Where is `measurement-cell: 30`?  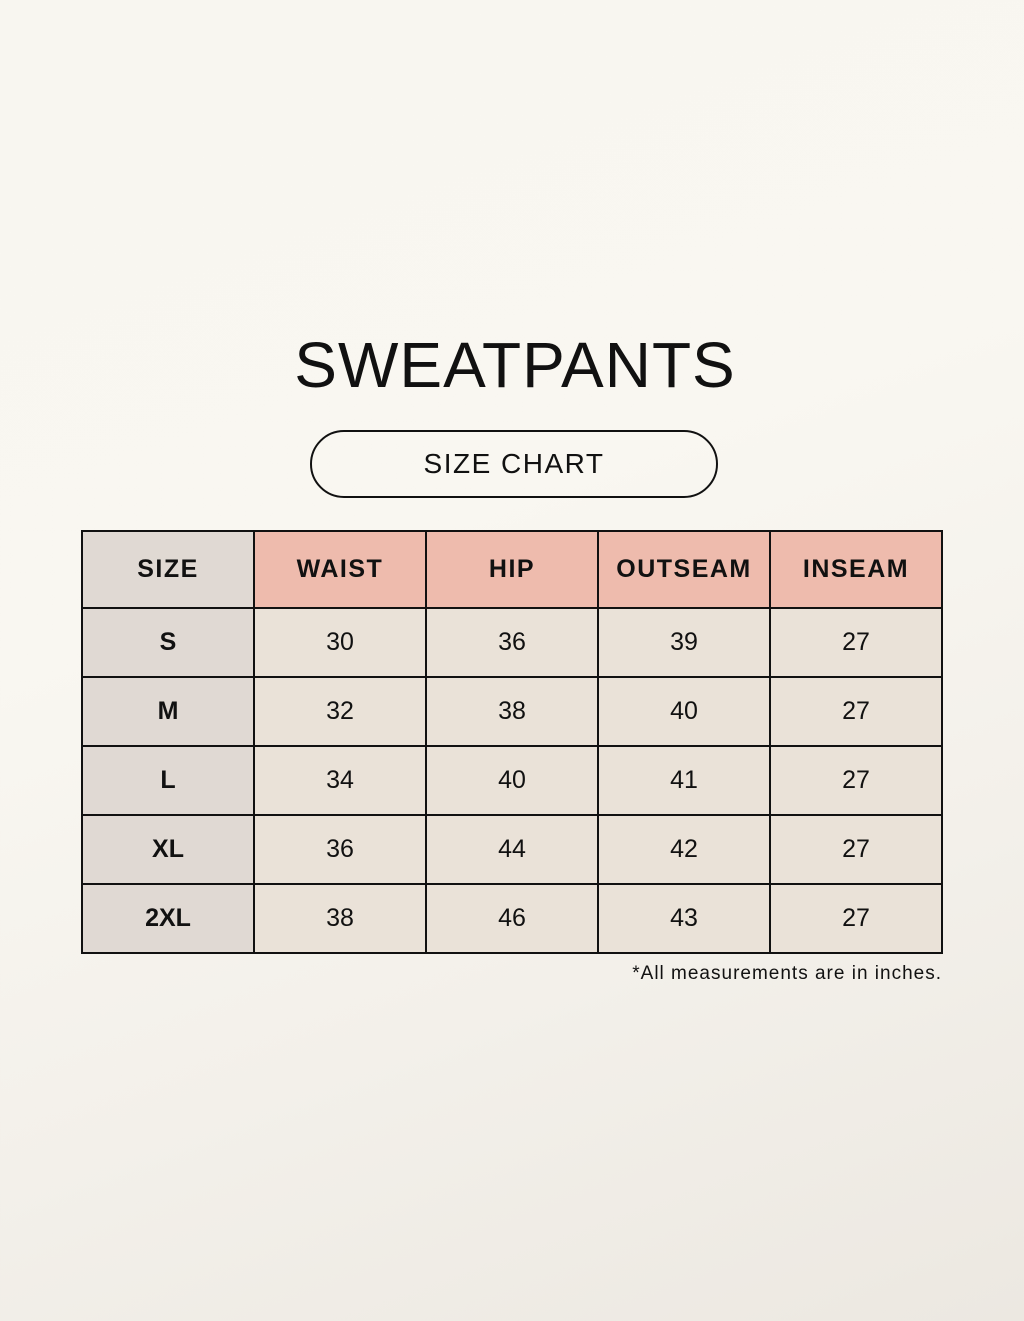 measurement-cell: 30 is located at coordinates (340, 642).